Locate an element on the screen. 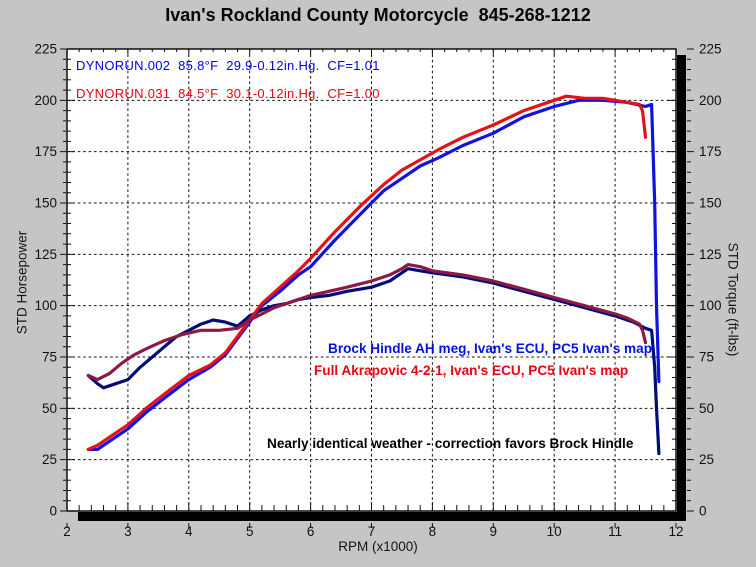 The height and width of the screenshot is (567, 756). x-tick-label-10: 10 is located at coordinates (554, 531).